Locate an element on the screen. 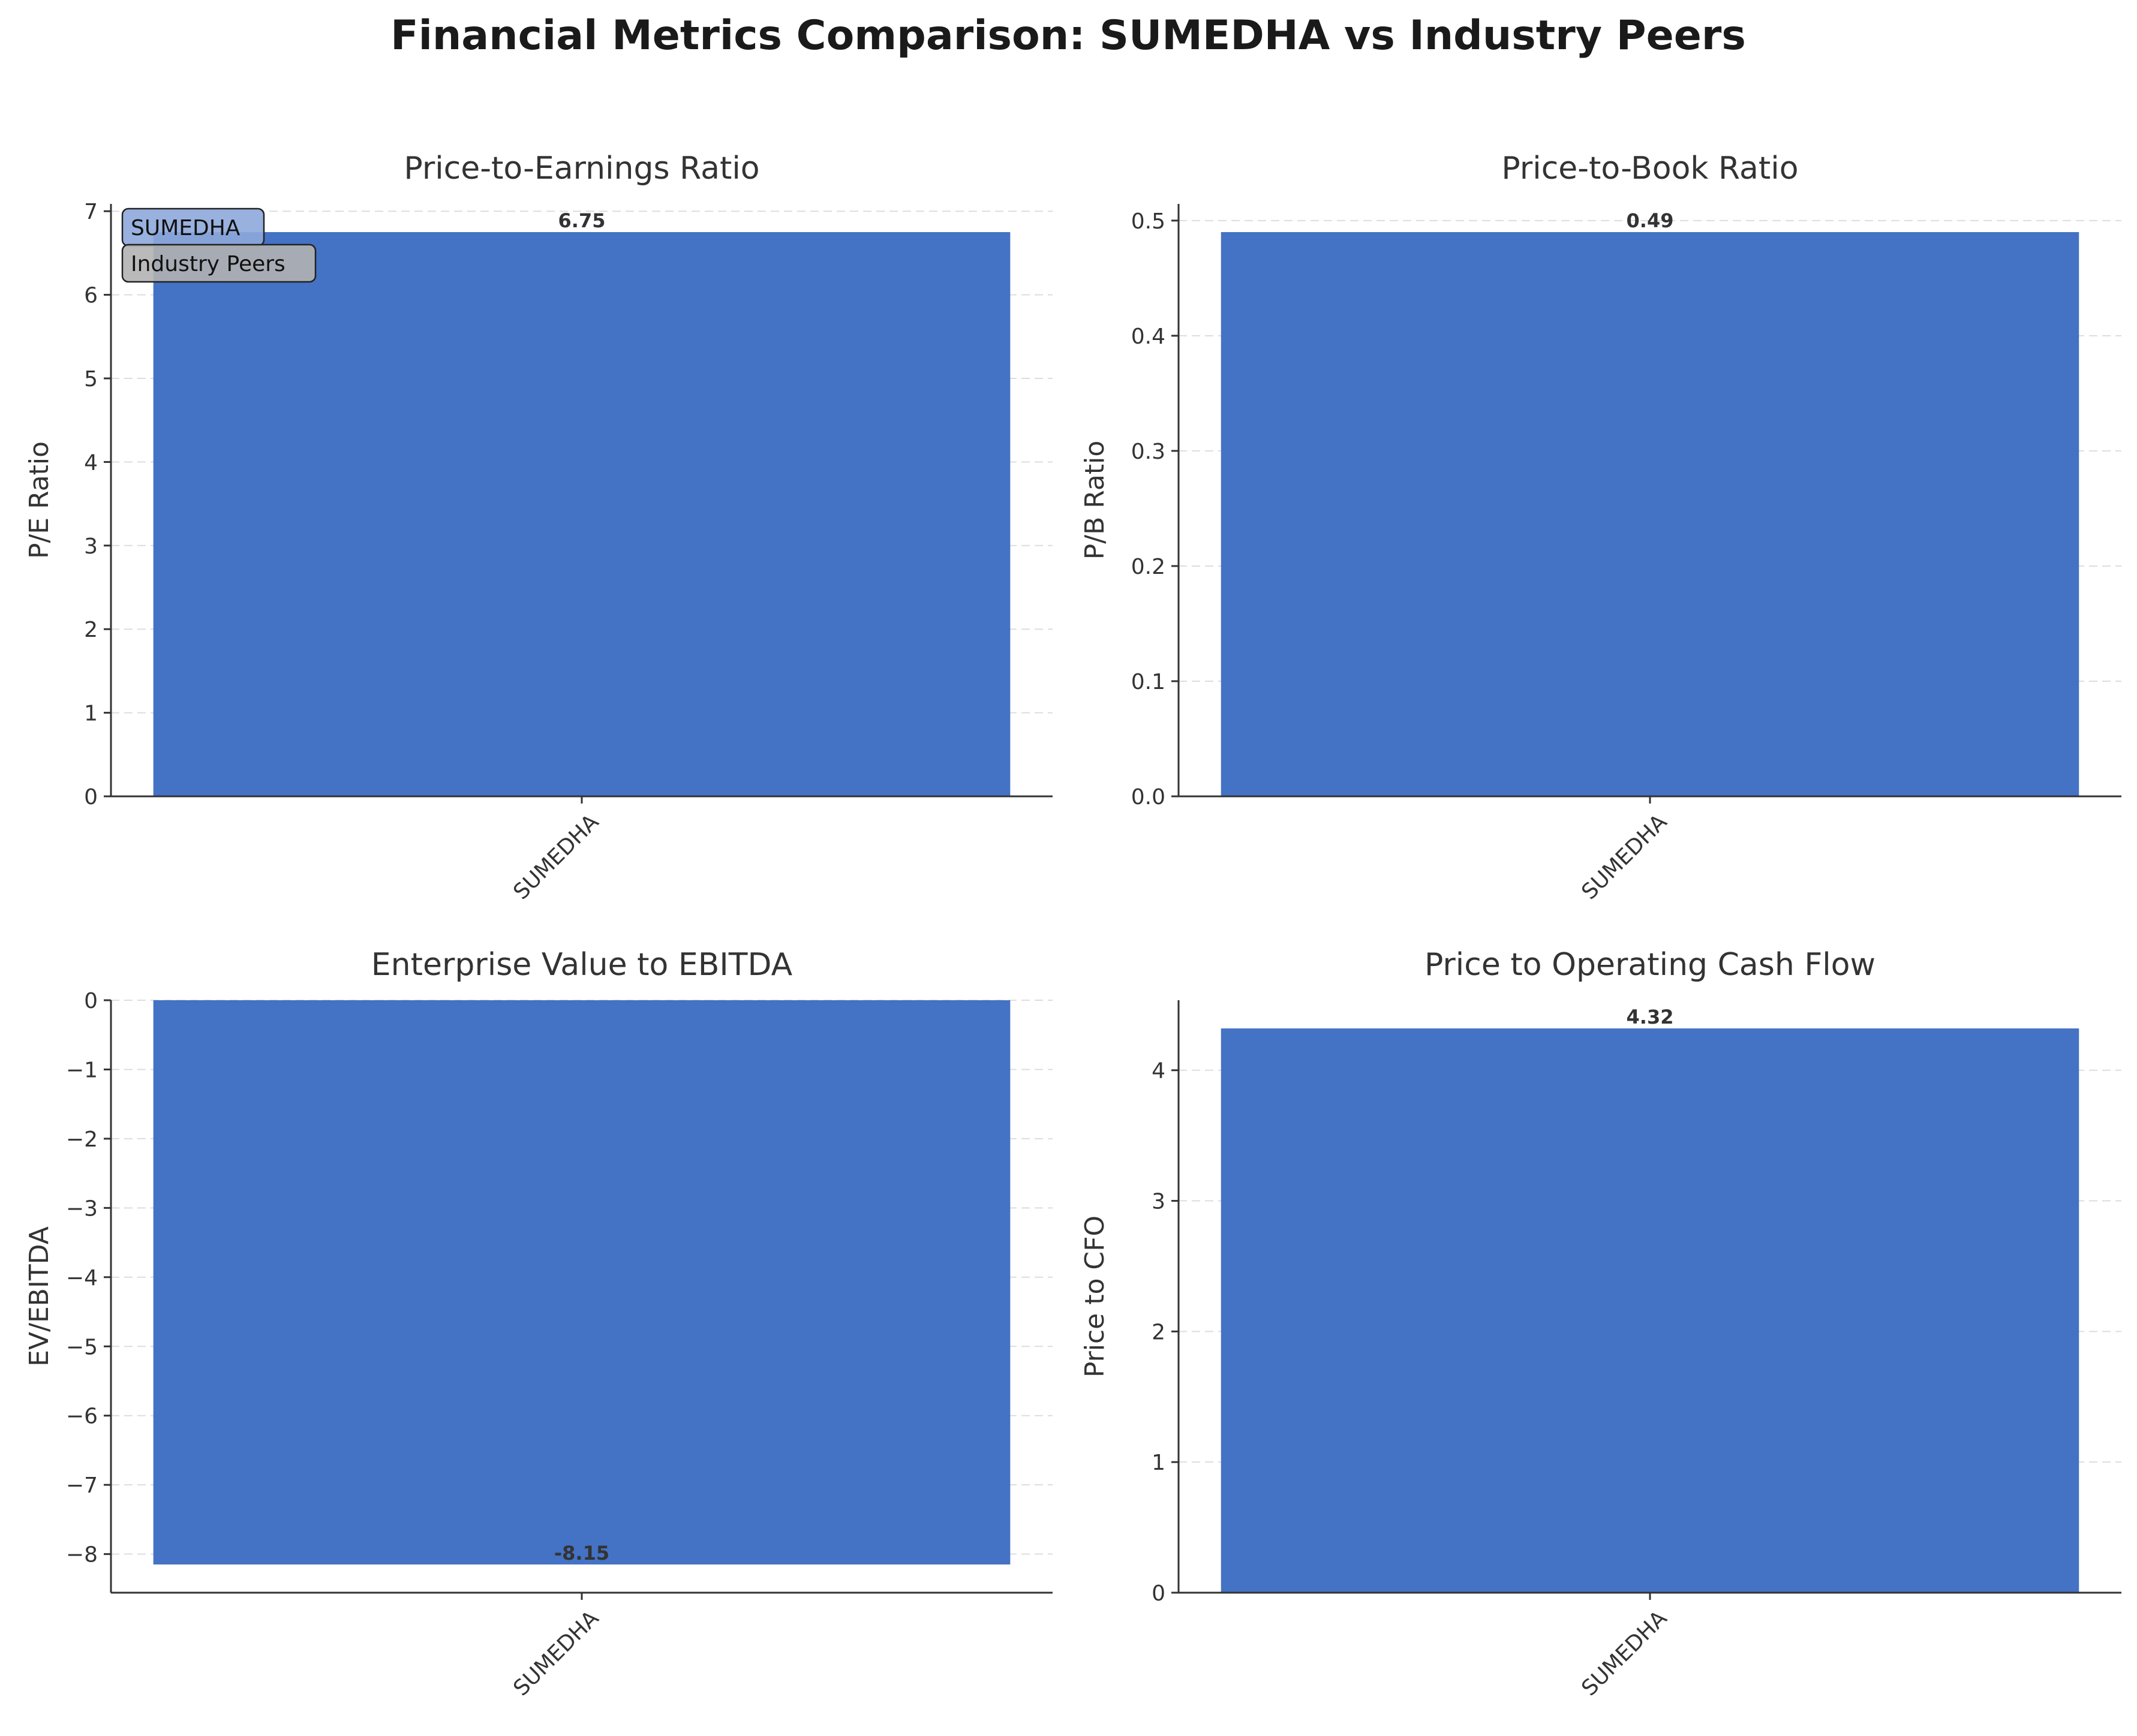  bar-value-label: 4.32 is located at coordinates (1651, 1017).